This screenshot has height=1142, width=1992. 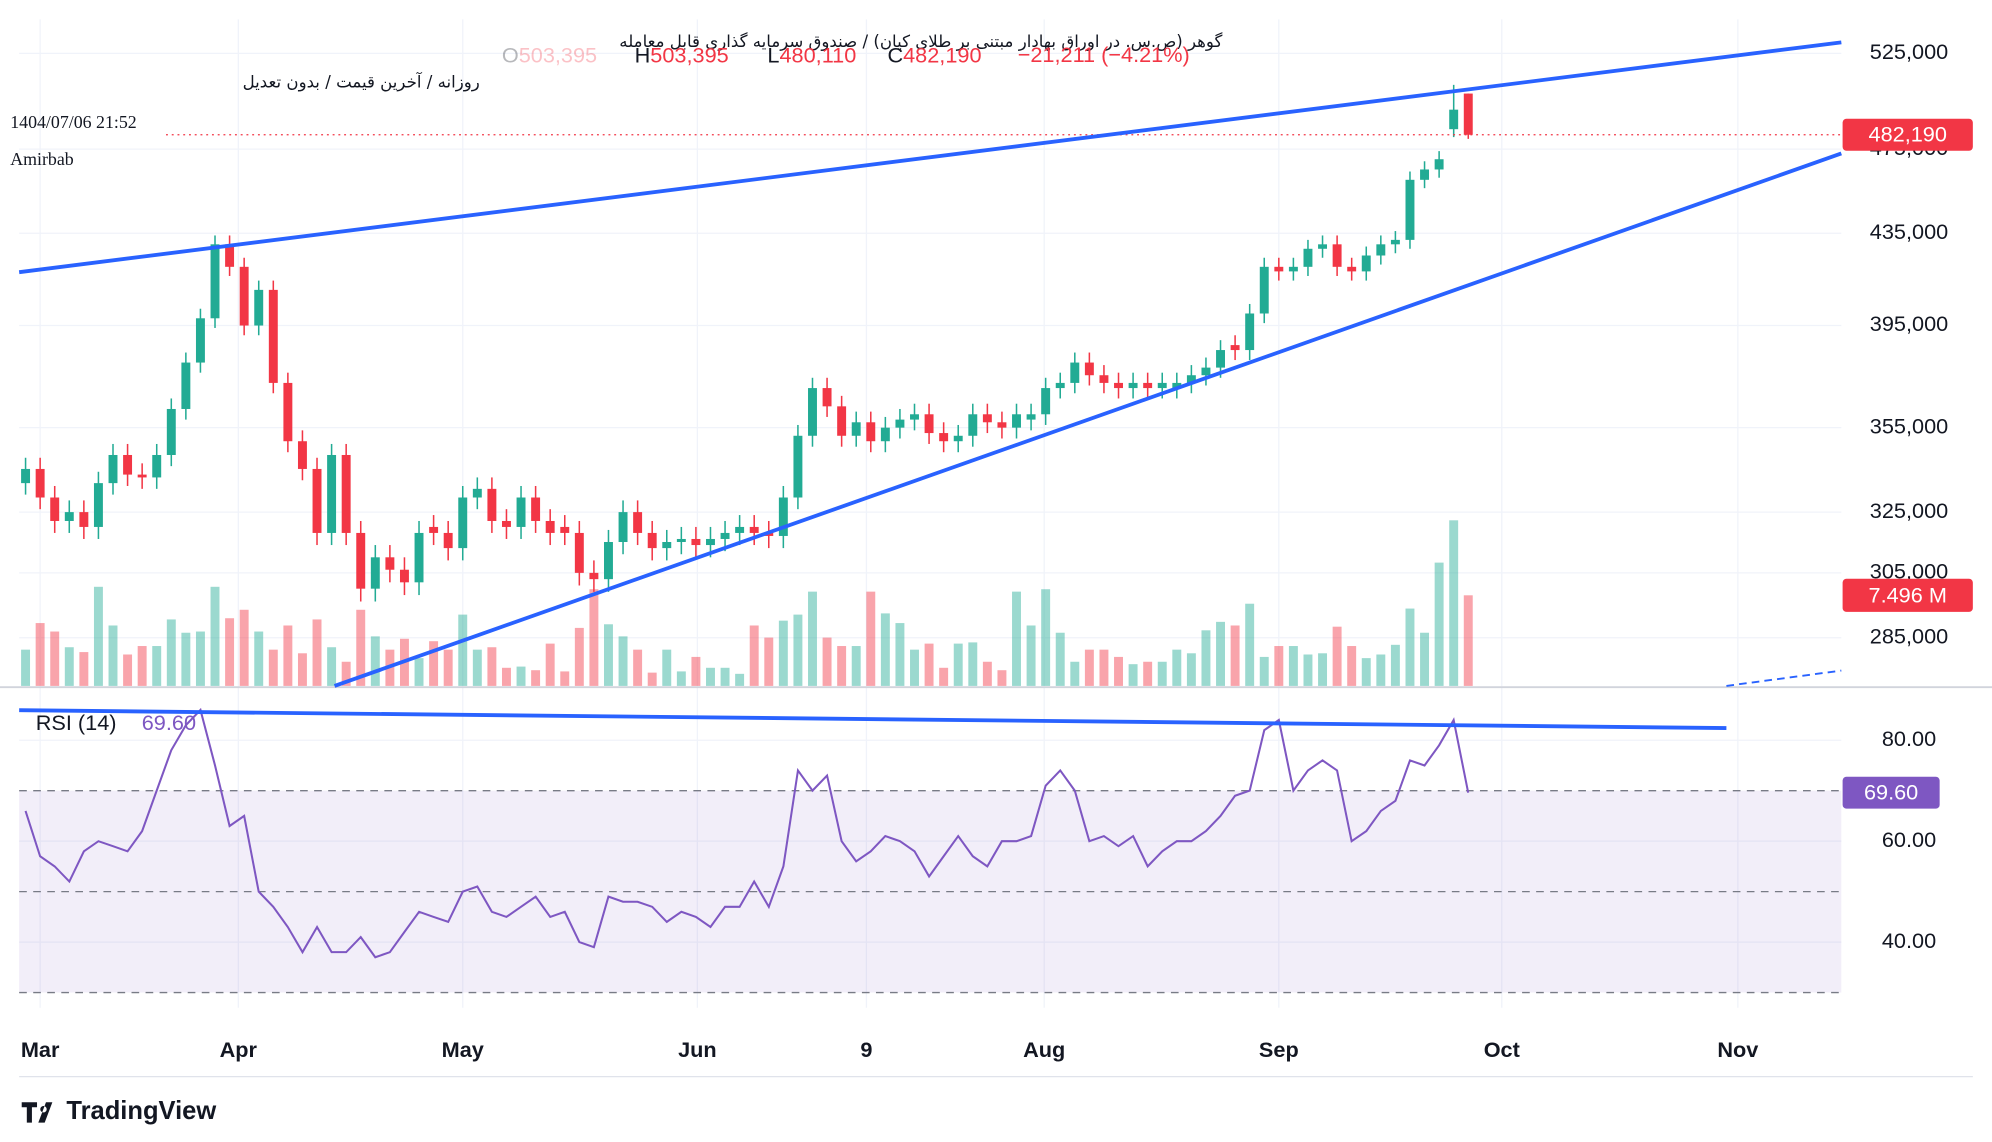 I want to click on rsi-tag-label: 69.60, so click(x=1891, y=792).